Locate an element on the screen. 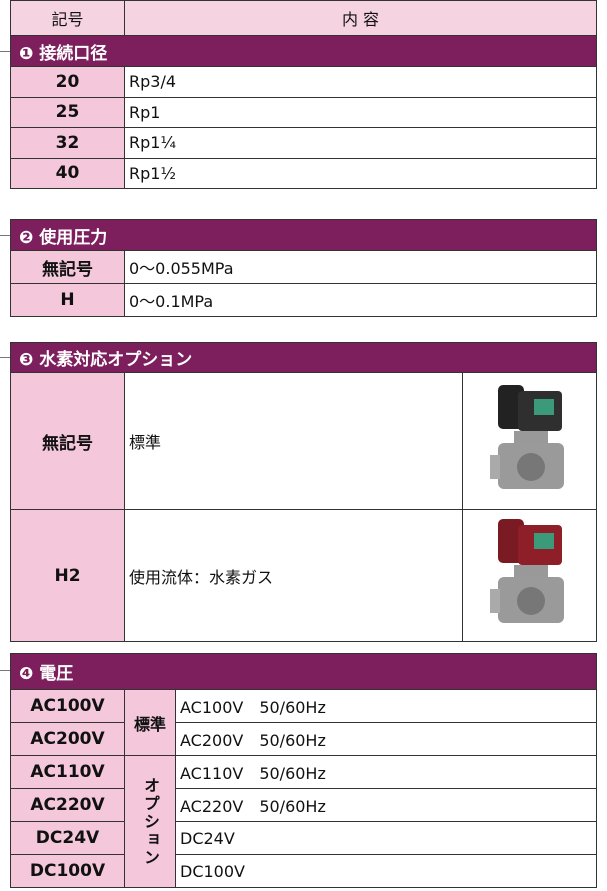  row-code: AC220V is located at coordinates (67, 805).